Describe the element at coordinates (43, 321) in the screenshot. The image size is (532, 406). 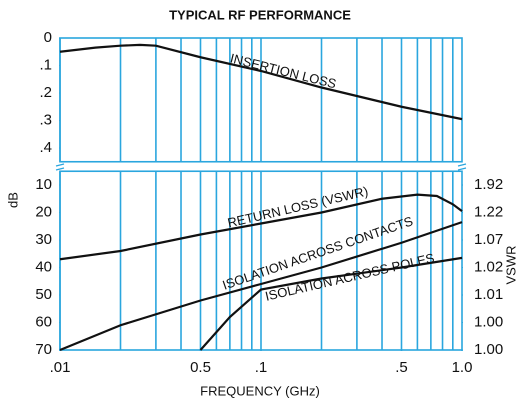
I see `y-tick-label: 60` at that location.